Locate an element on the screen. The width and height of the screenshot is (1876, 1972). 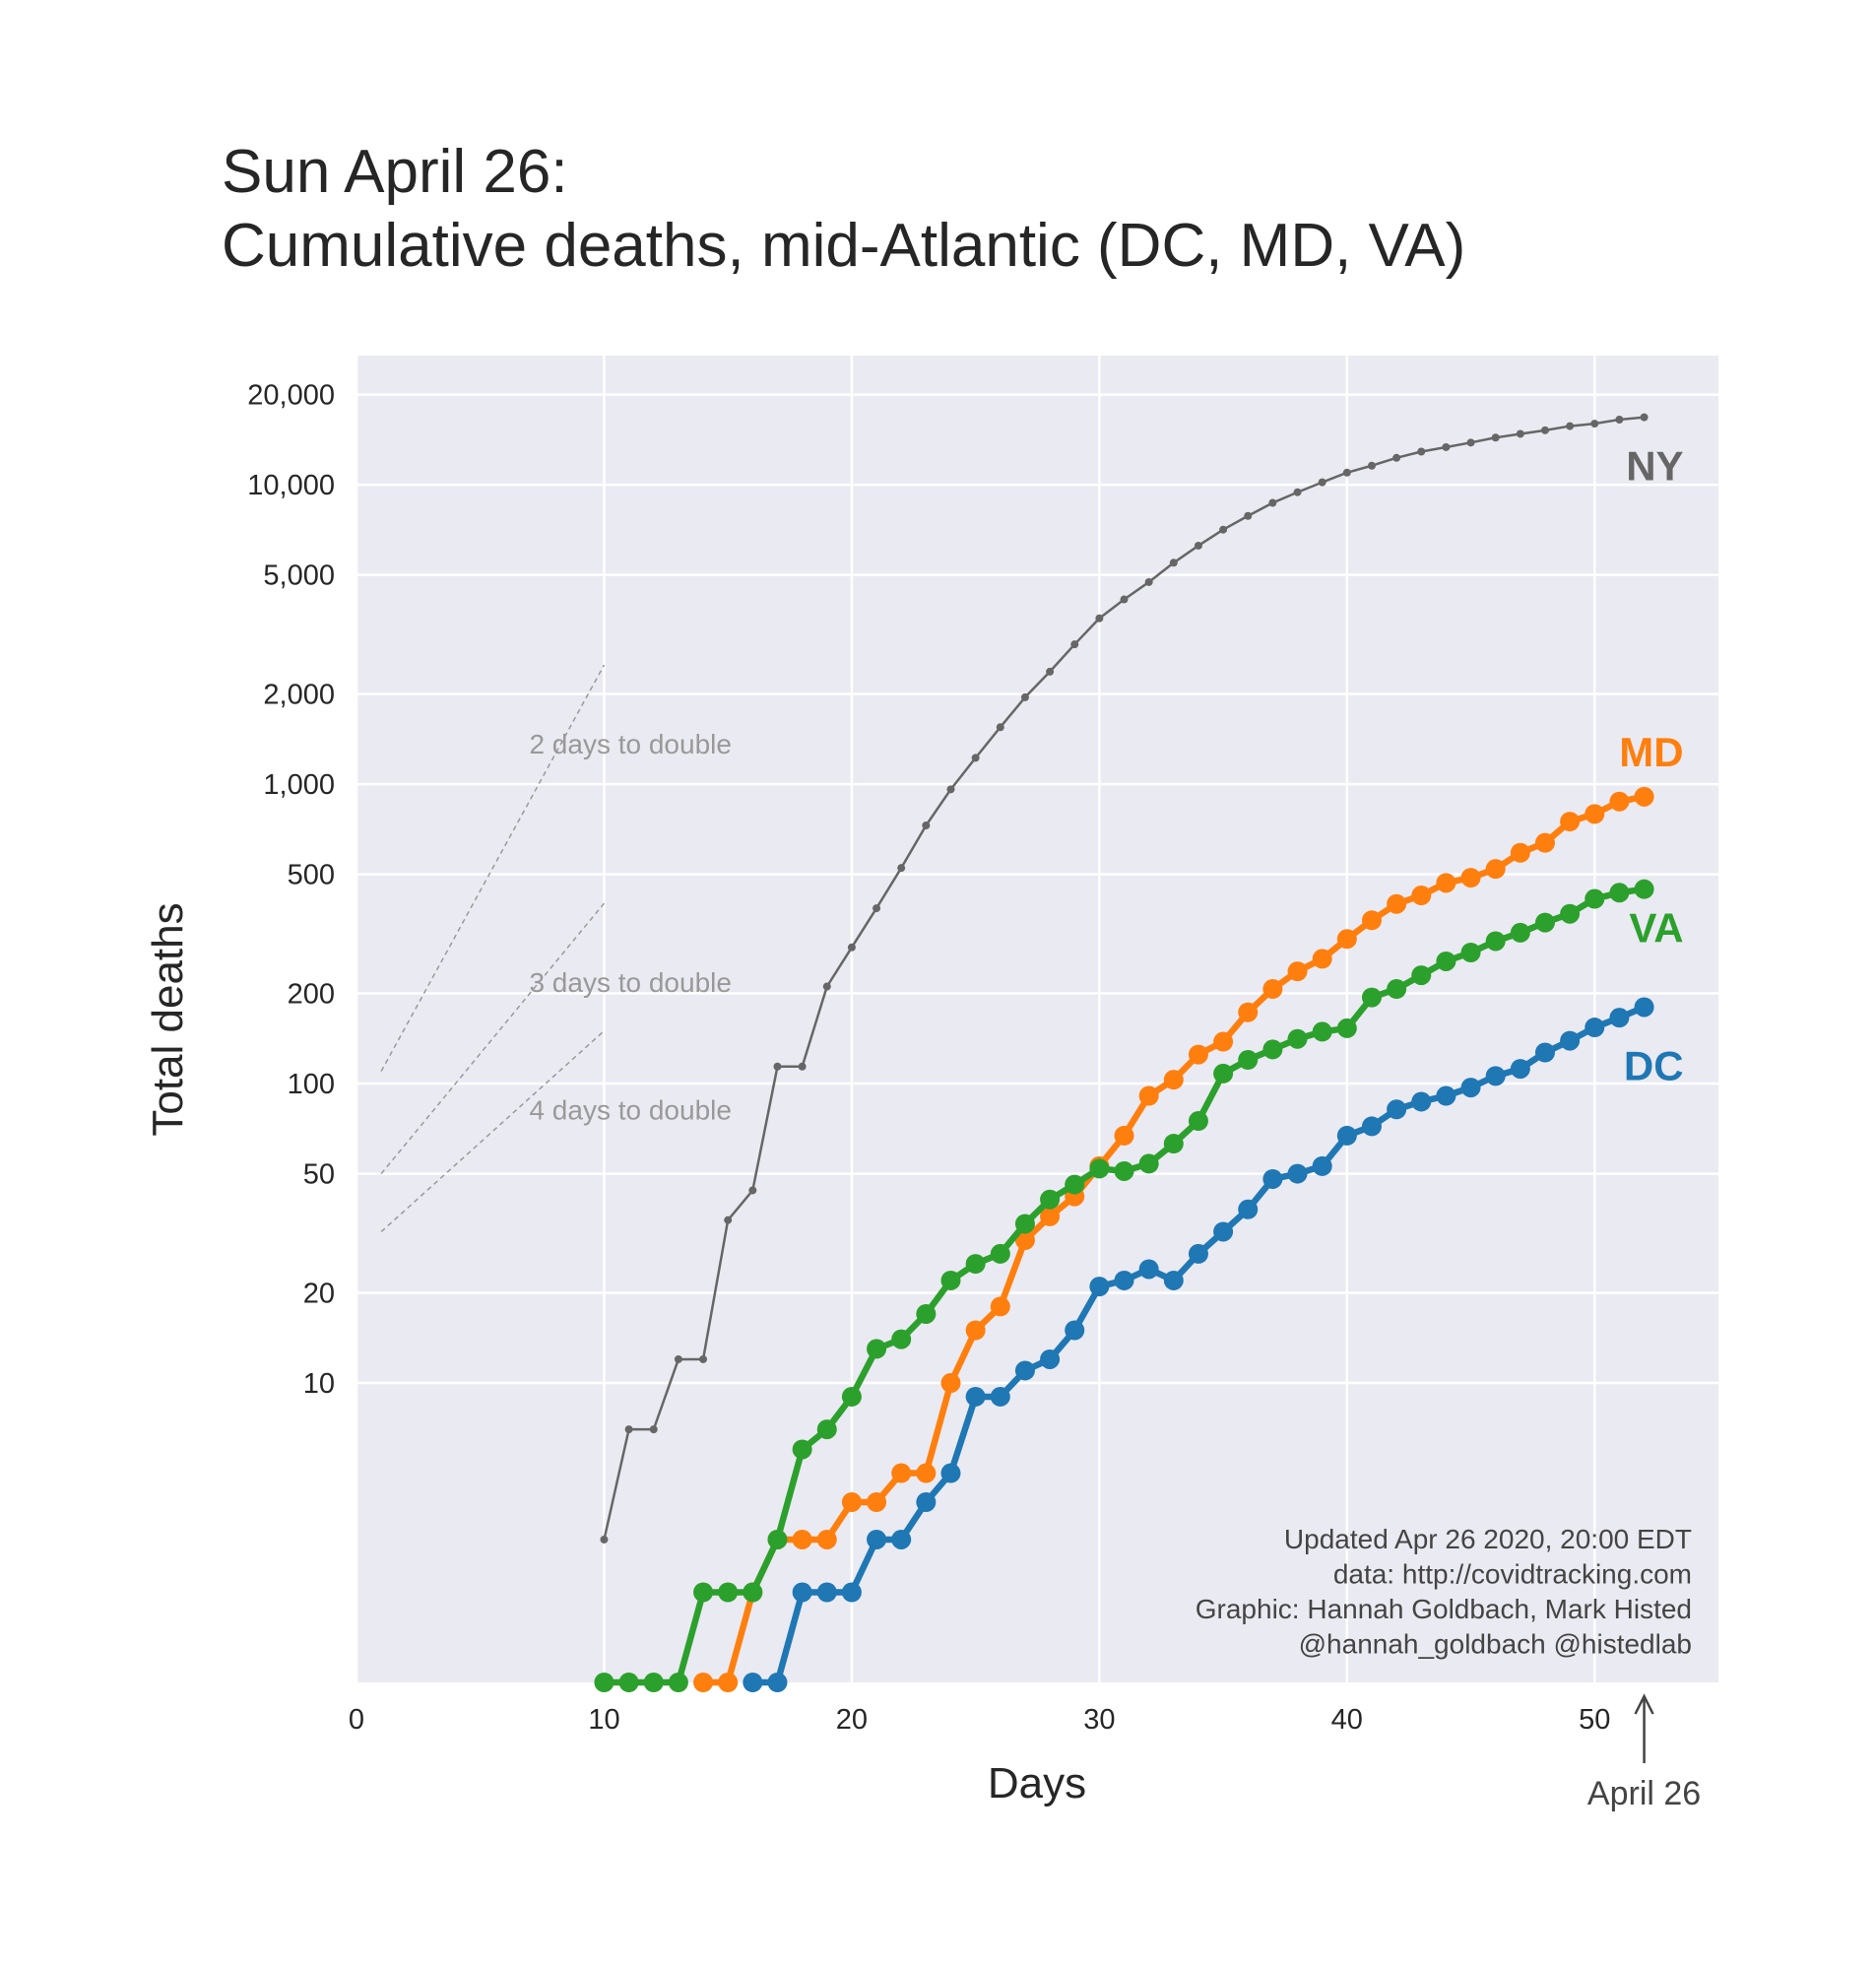
x-tick-label: 50 is located at coordinates (1595, 1720).